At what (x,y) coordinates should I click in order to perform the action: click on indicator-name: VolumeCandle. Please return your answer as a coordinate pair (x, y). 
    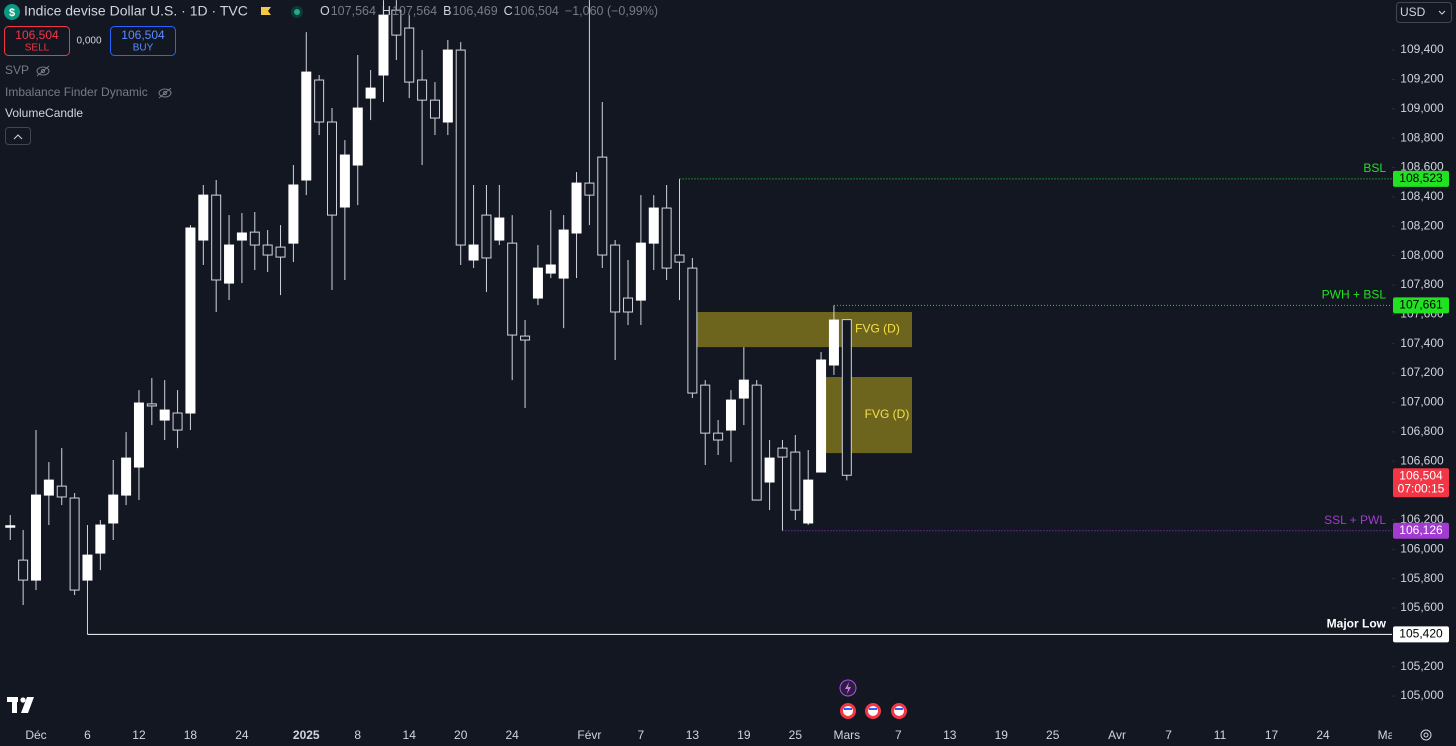
    Looking at the image, I should click on (44, 113).